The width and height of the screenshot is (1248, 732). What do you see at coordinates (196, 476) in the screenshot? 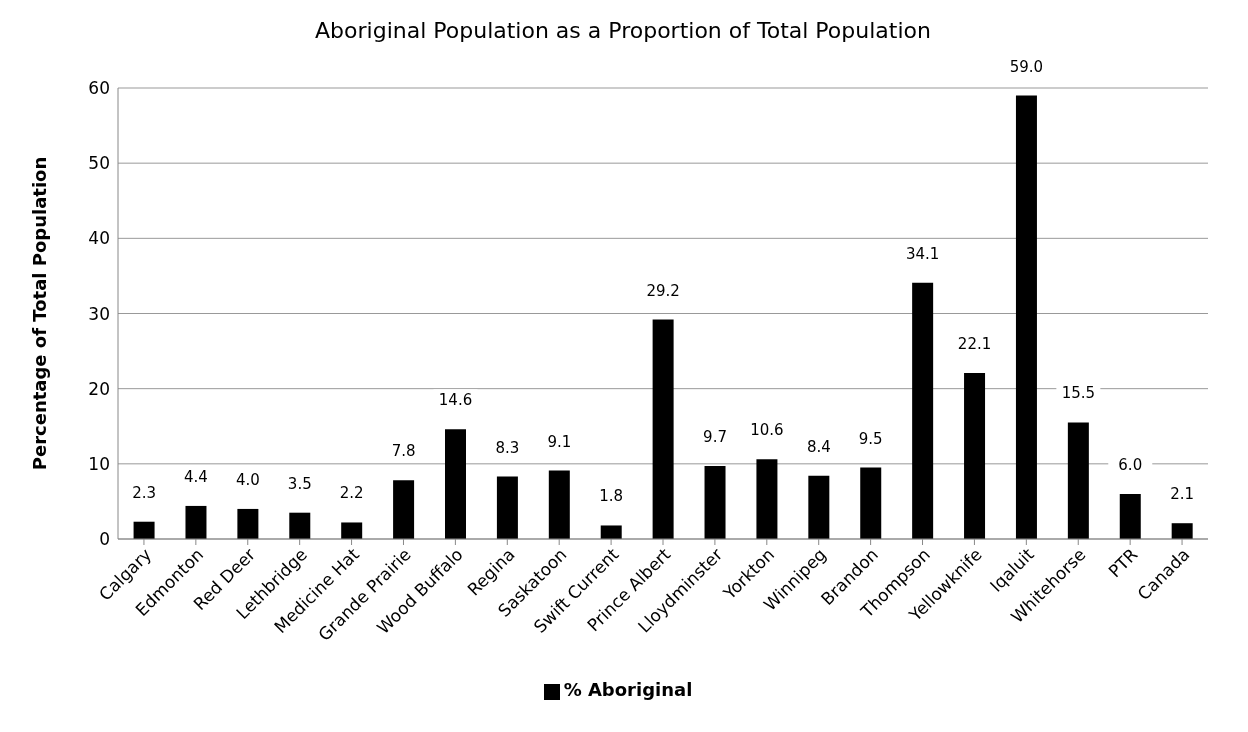
I see `data-label: 4.4` at bounding box center [196, 476].